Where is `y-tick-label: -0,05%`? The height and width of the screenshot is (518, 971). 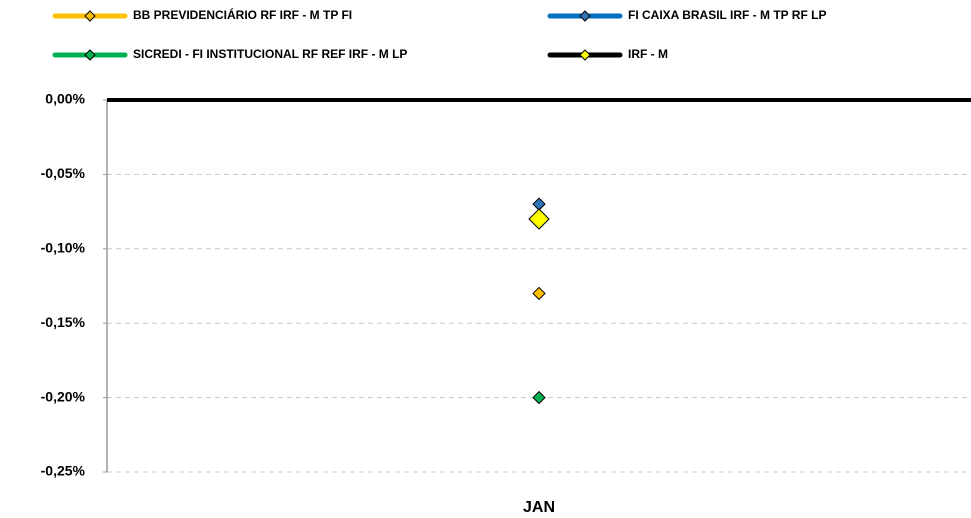
y-tick-label: -0,05% is located at coordinates (63, 173).